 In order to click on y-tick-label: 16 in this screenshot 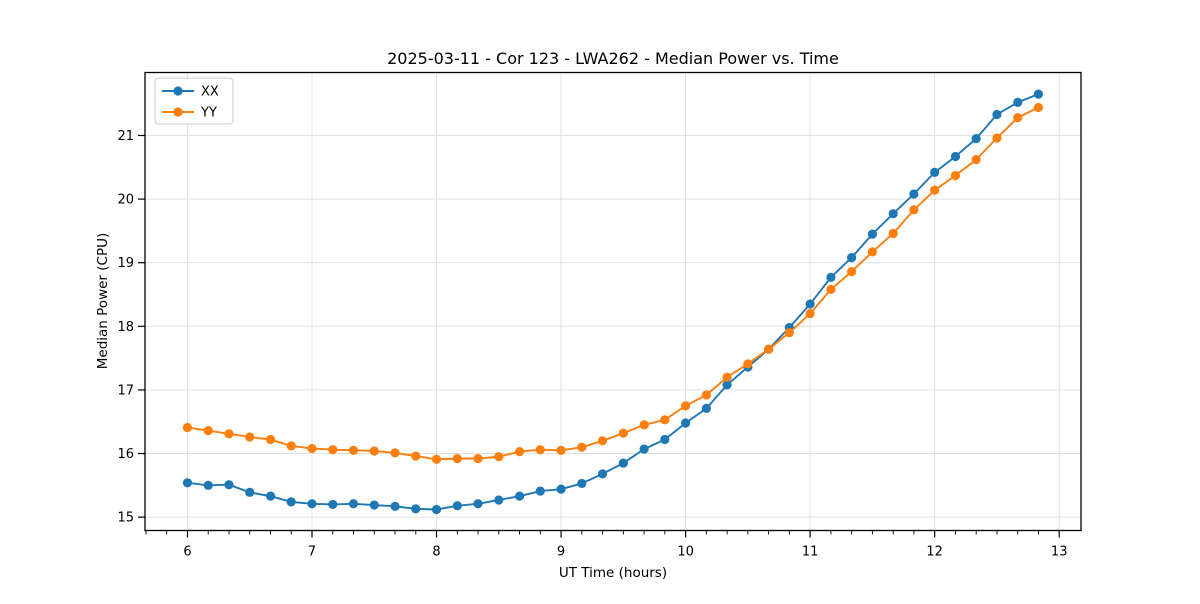, I will do `click(125, 454)`.